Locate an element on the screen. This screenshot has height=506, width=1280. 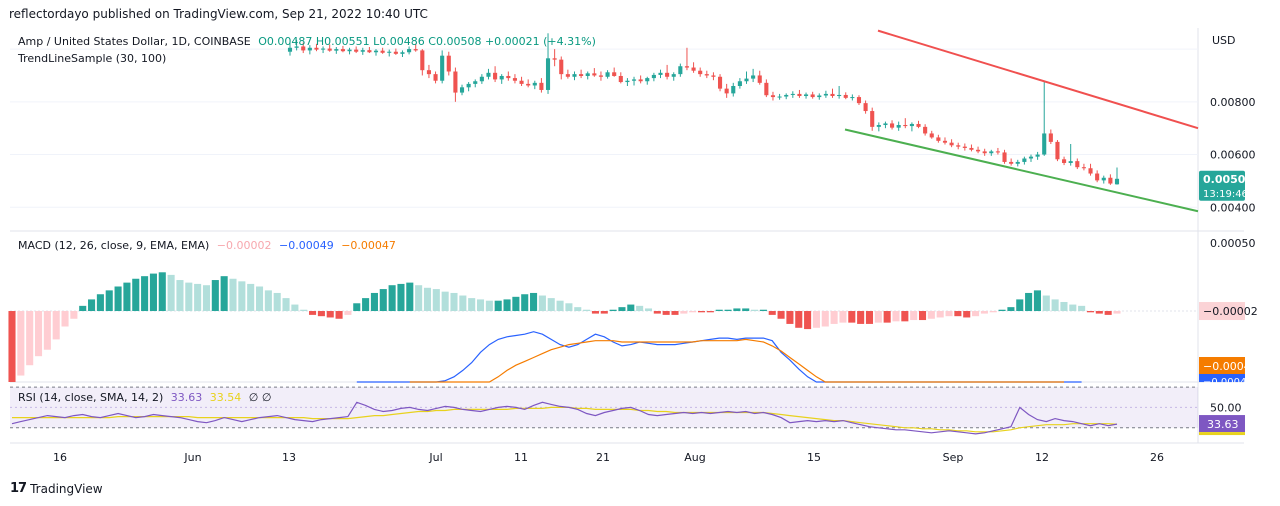
price-axis-currency: USD is located at coordinates (1224, 40).